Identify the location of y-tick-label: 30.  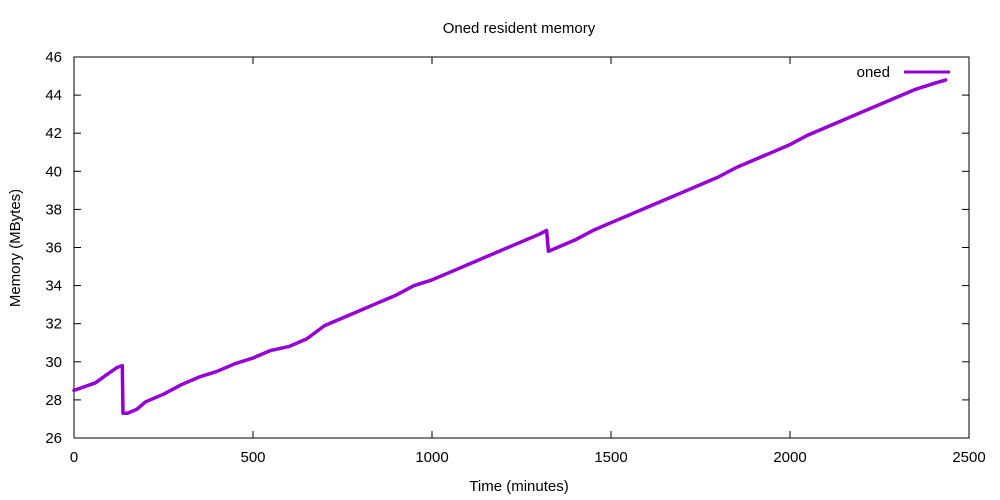
(53, 362).